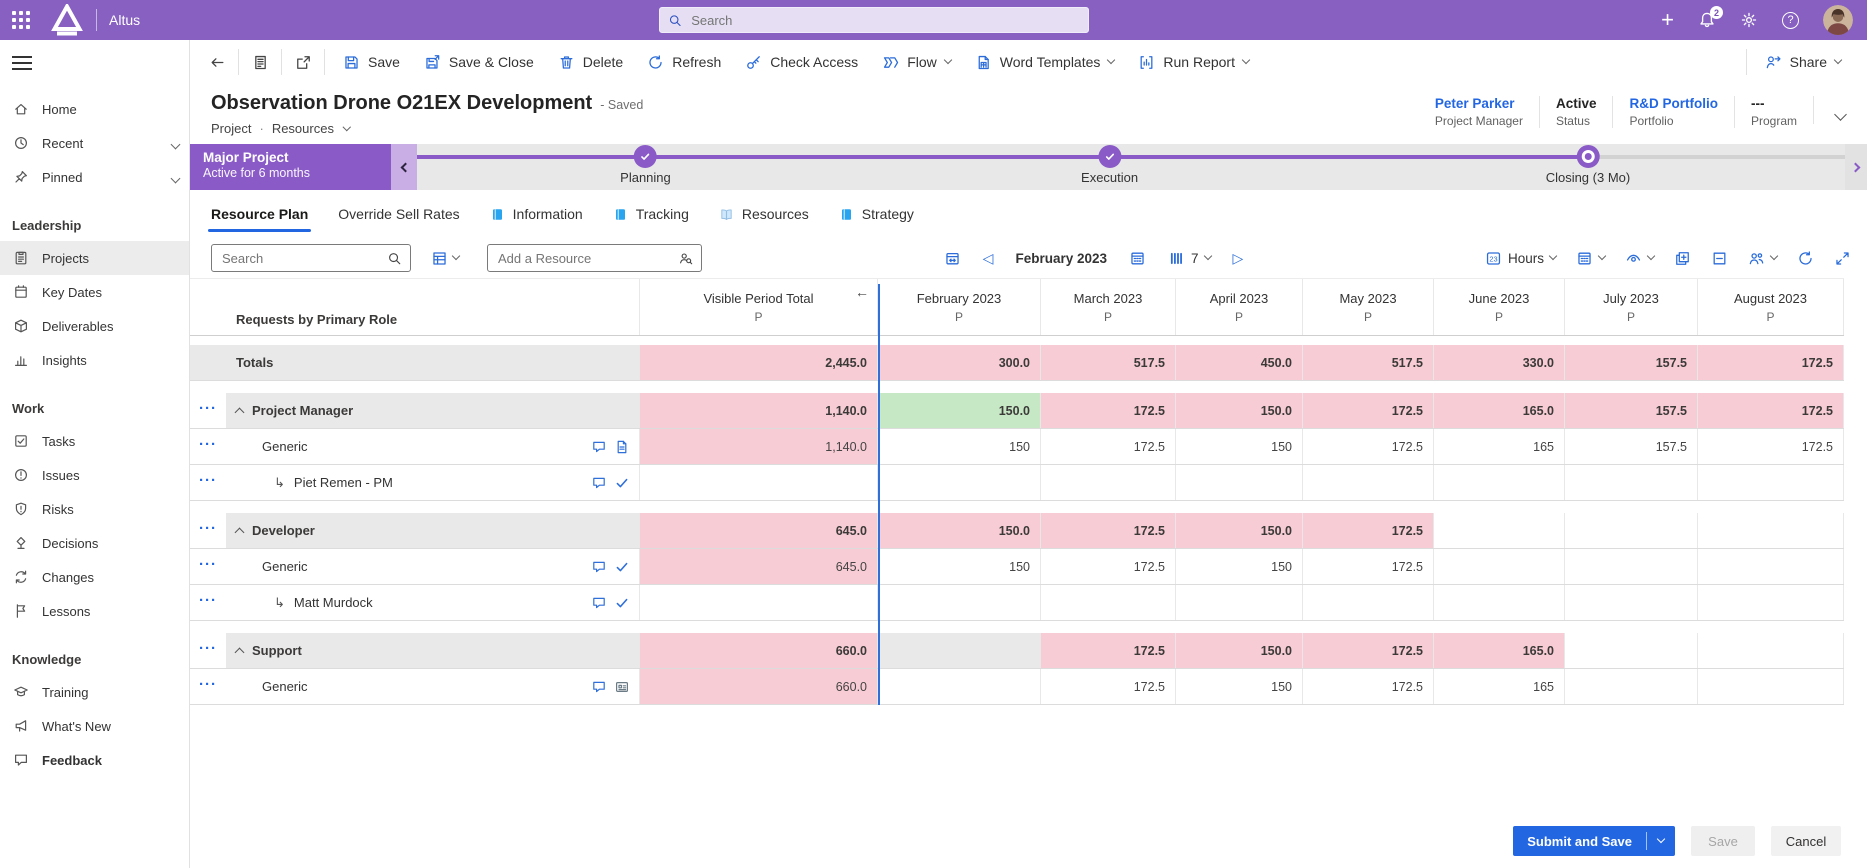  Describe the element at coordinates (1790, 20) in the screenshot. I see `help-icon: ?` at that location.